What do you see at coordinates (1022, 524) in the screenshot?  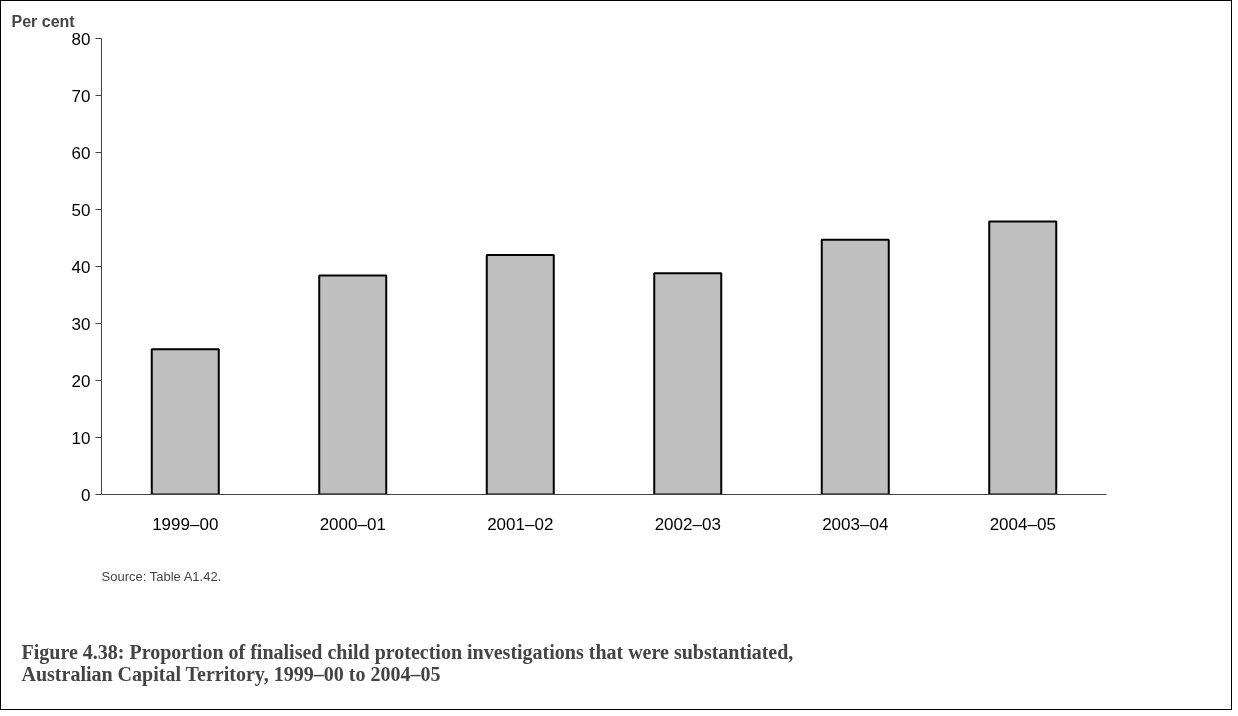 I see `x-tick-label: 2004–05` at bounding box center [1022, 524].